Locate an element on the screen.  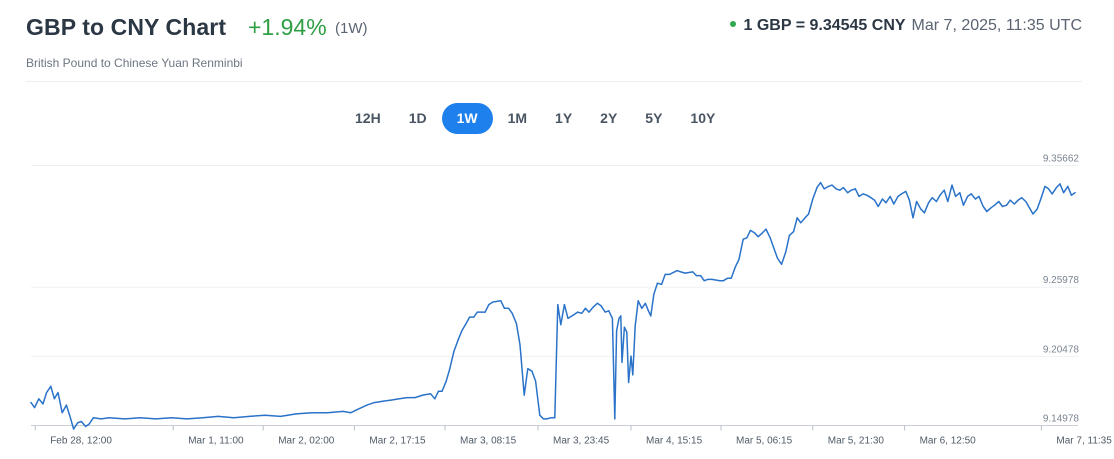
range-button-10y: 10Y is located at coordinates (703, 118).